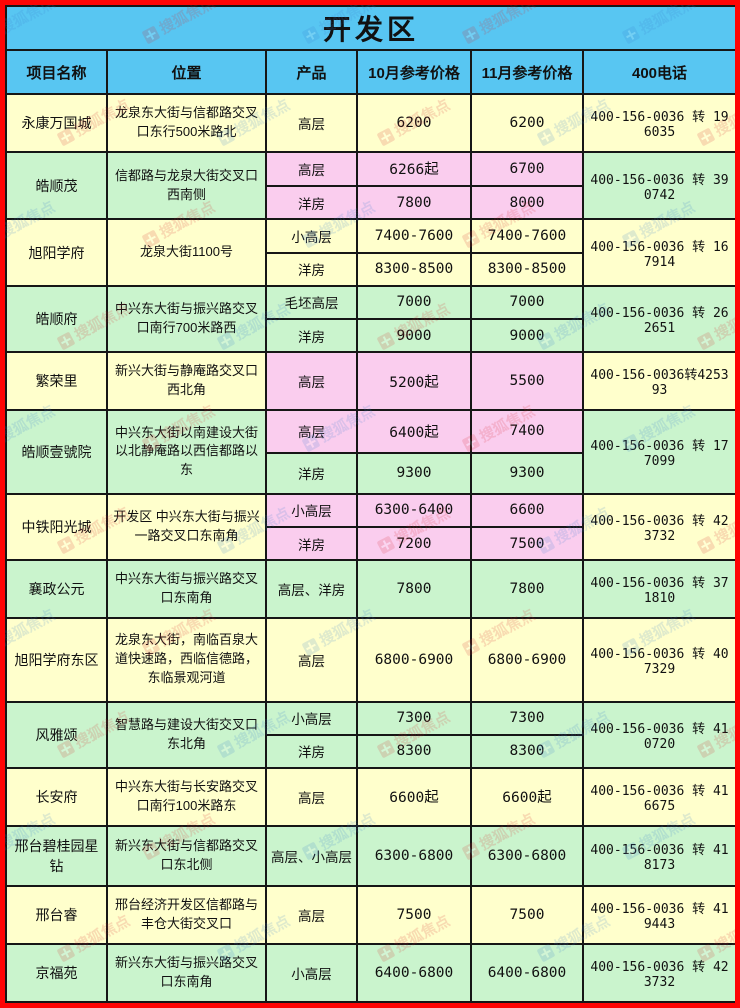 This screenshot has width=740, height=1008. Describe the element at coordinates (527, 718) in the screenshot. I see `price-nov-cell: 7300` at that location.